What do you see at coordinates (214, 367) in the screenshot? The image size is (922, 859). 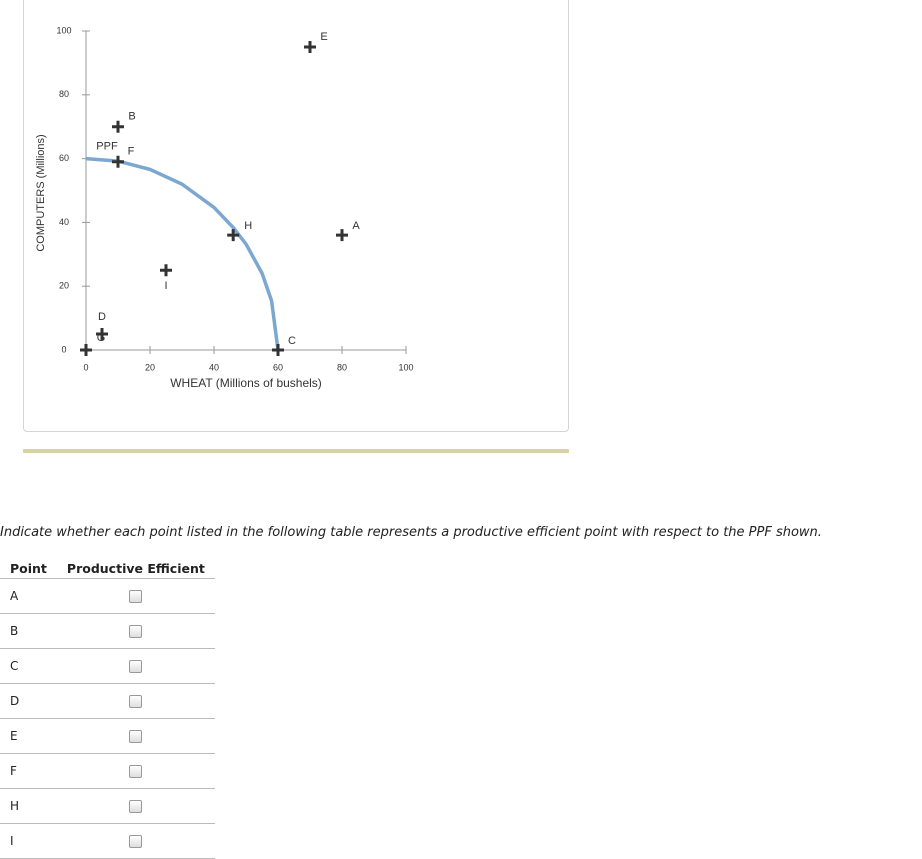 I see `x-tick-label: 40` at bounding box center [214, 367].